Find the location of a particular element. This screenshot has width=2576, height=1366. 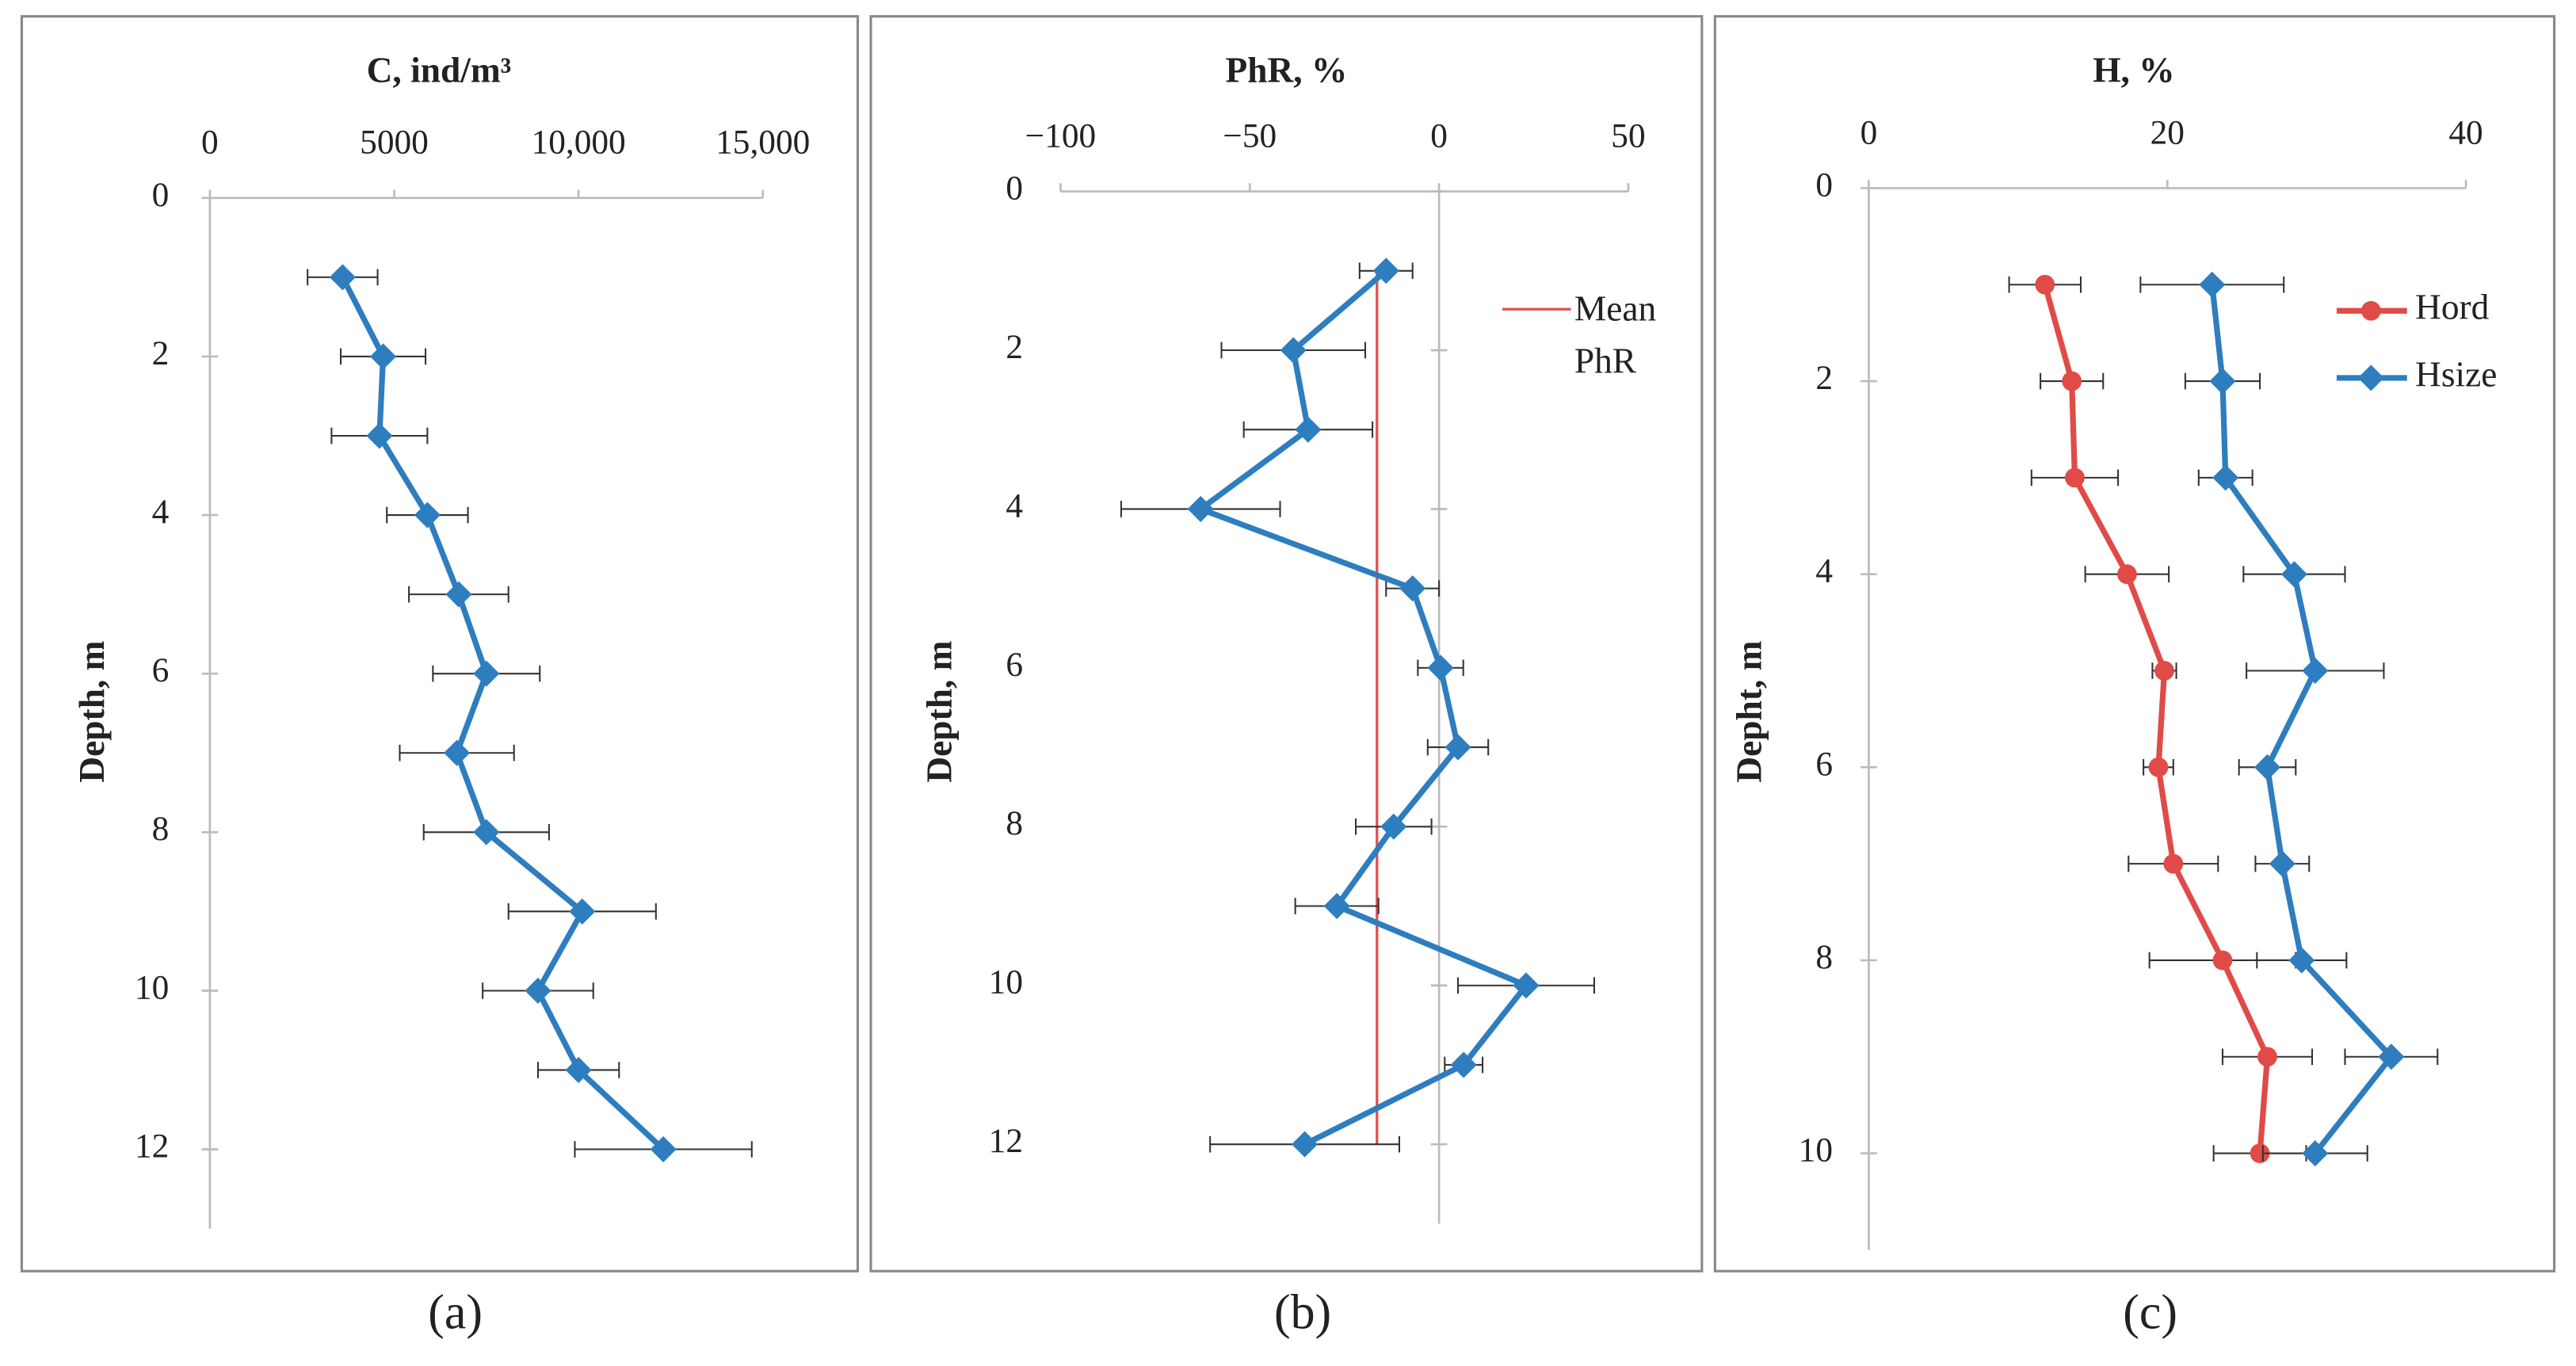

x-axis-title: H, % is located at coordinates (2133, 70).